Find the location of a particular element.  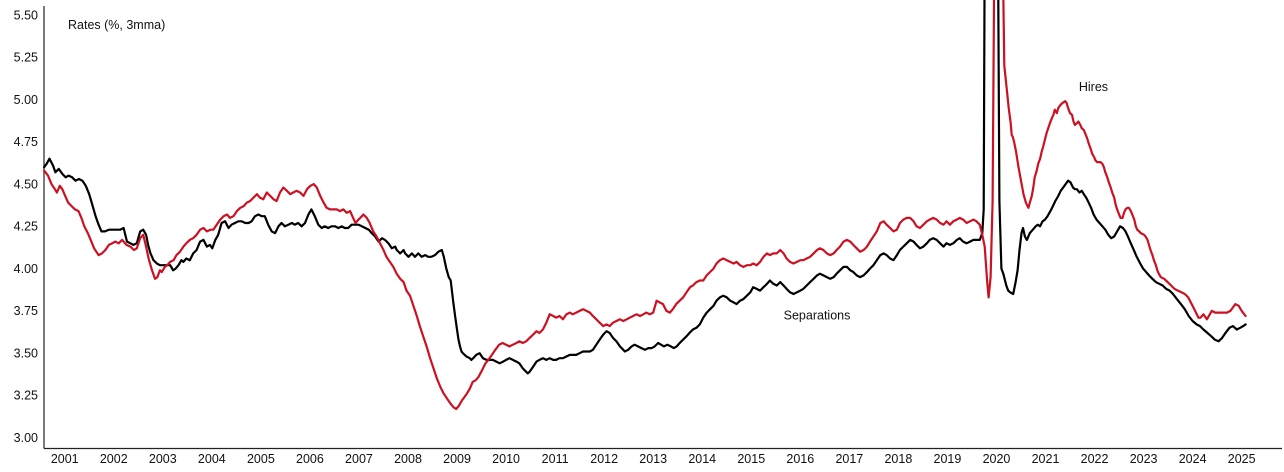

y-tick-label: 4.50 is located at coordinates (26, 184).